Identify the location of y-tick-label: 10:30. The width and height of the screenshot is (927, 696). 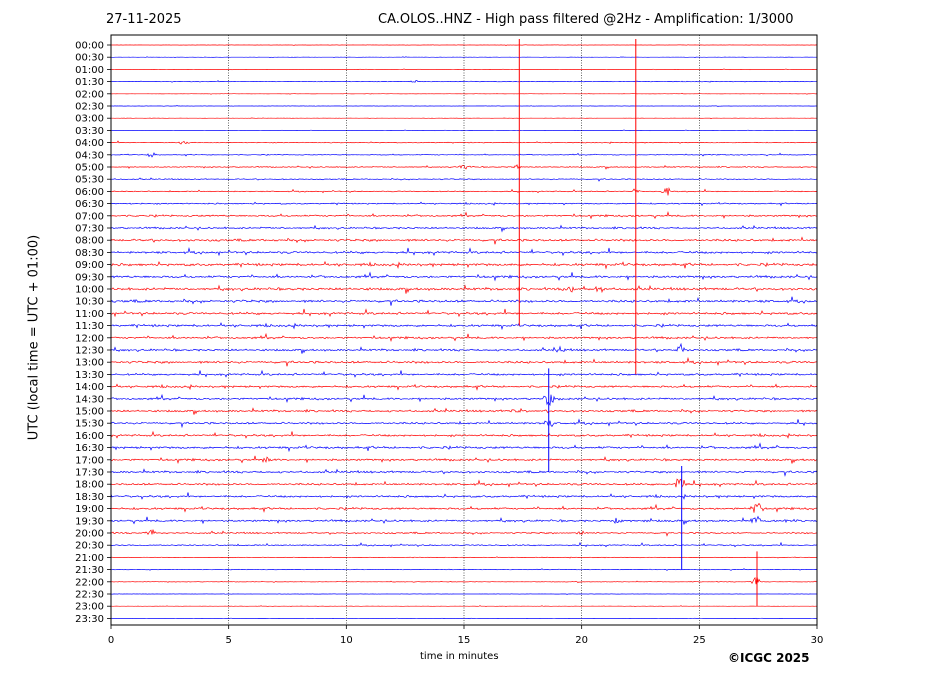
(89, 302).